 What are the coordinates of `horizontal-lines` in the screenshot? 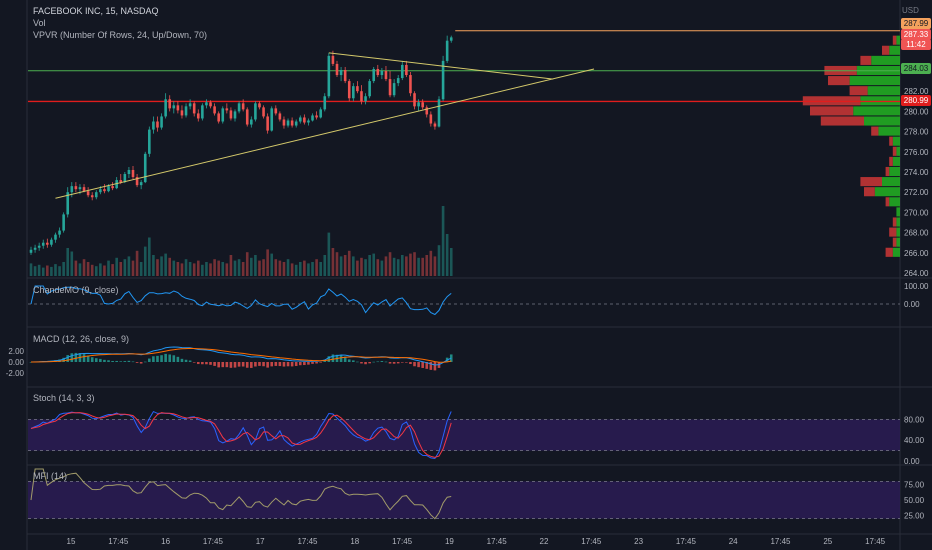 It's located at (464, 66).